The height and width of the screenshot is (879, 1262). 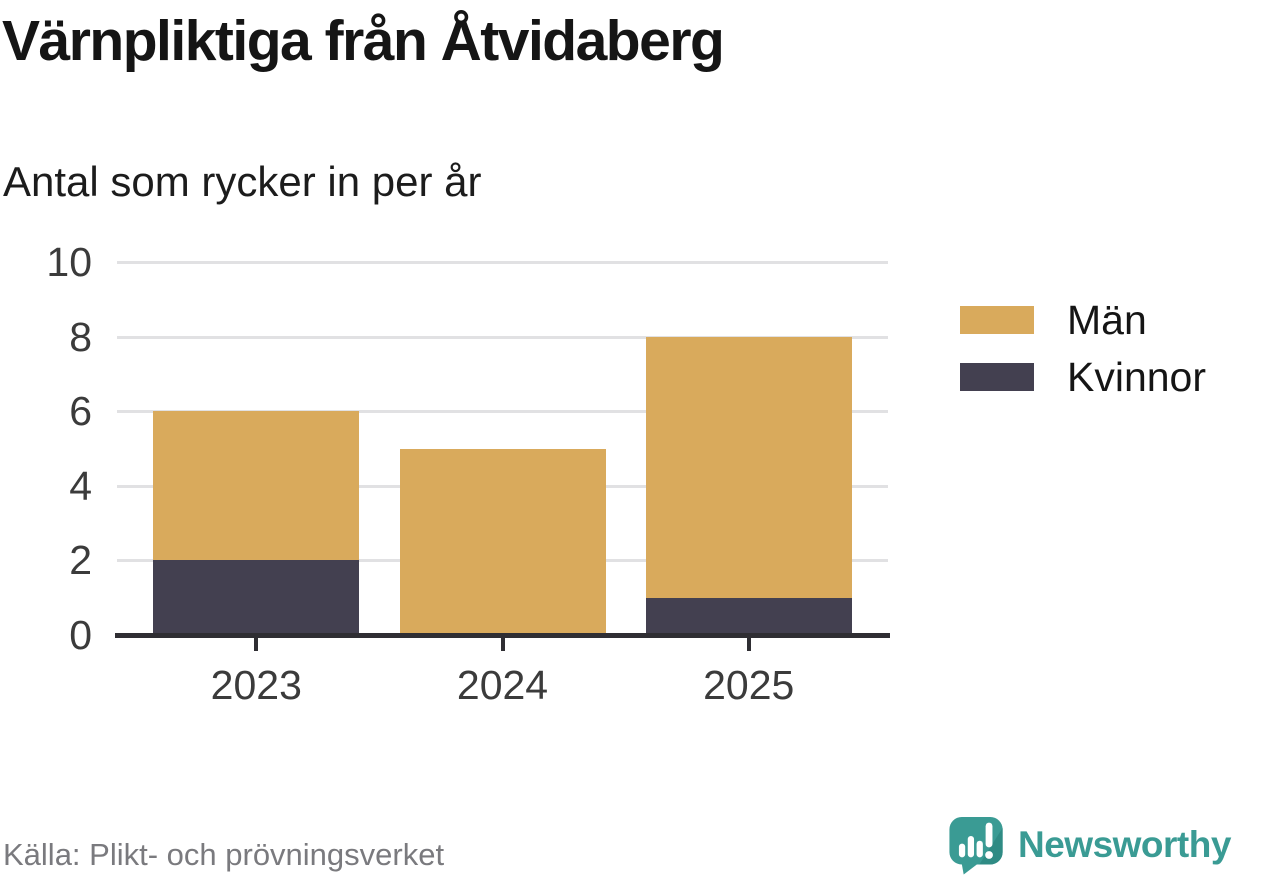 I want to click on y-tick-label-2: 2, so click(x=80, y=560).